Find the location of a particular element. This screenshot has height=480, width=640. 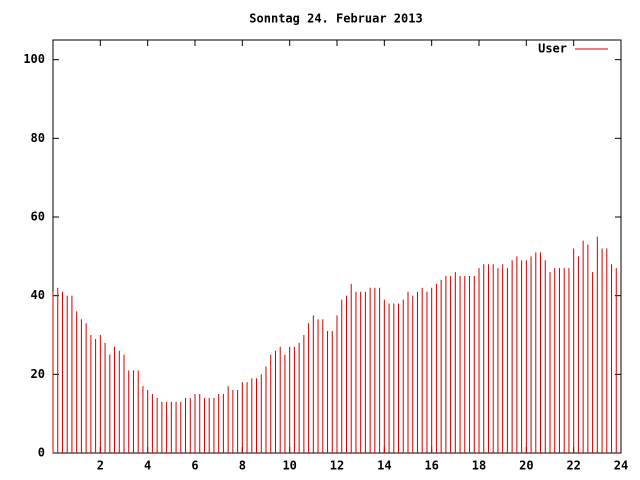

x-tick-label: 2 is located at coordinates (100, 466).